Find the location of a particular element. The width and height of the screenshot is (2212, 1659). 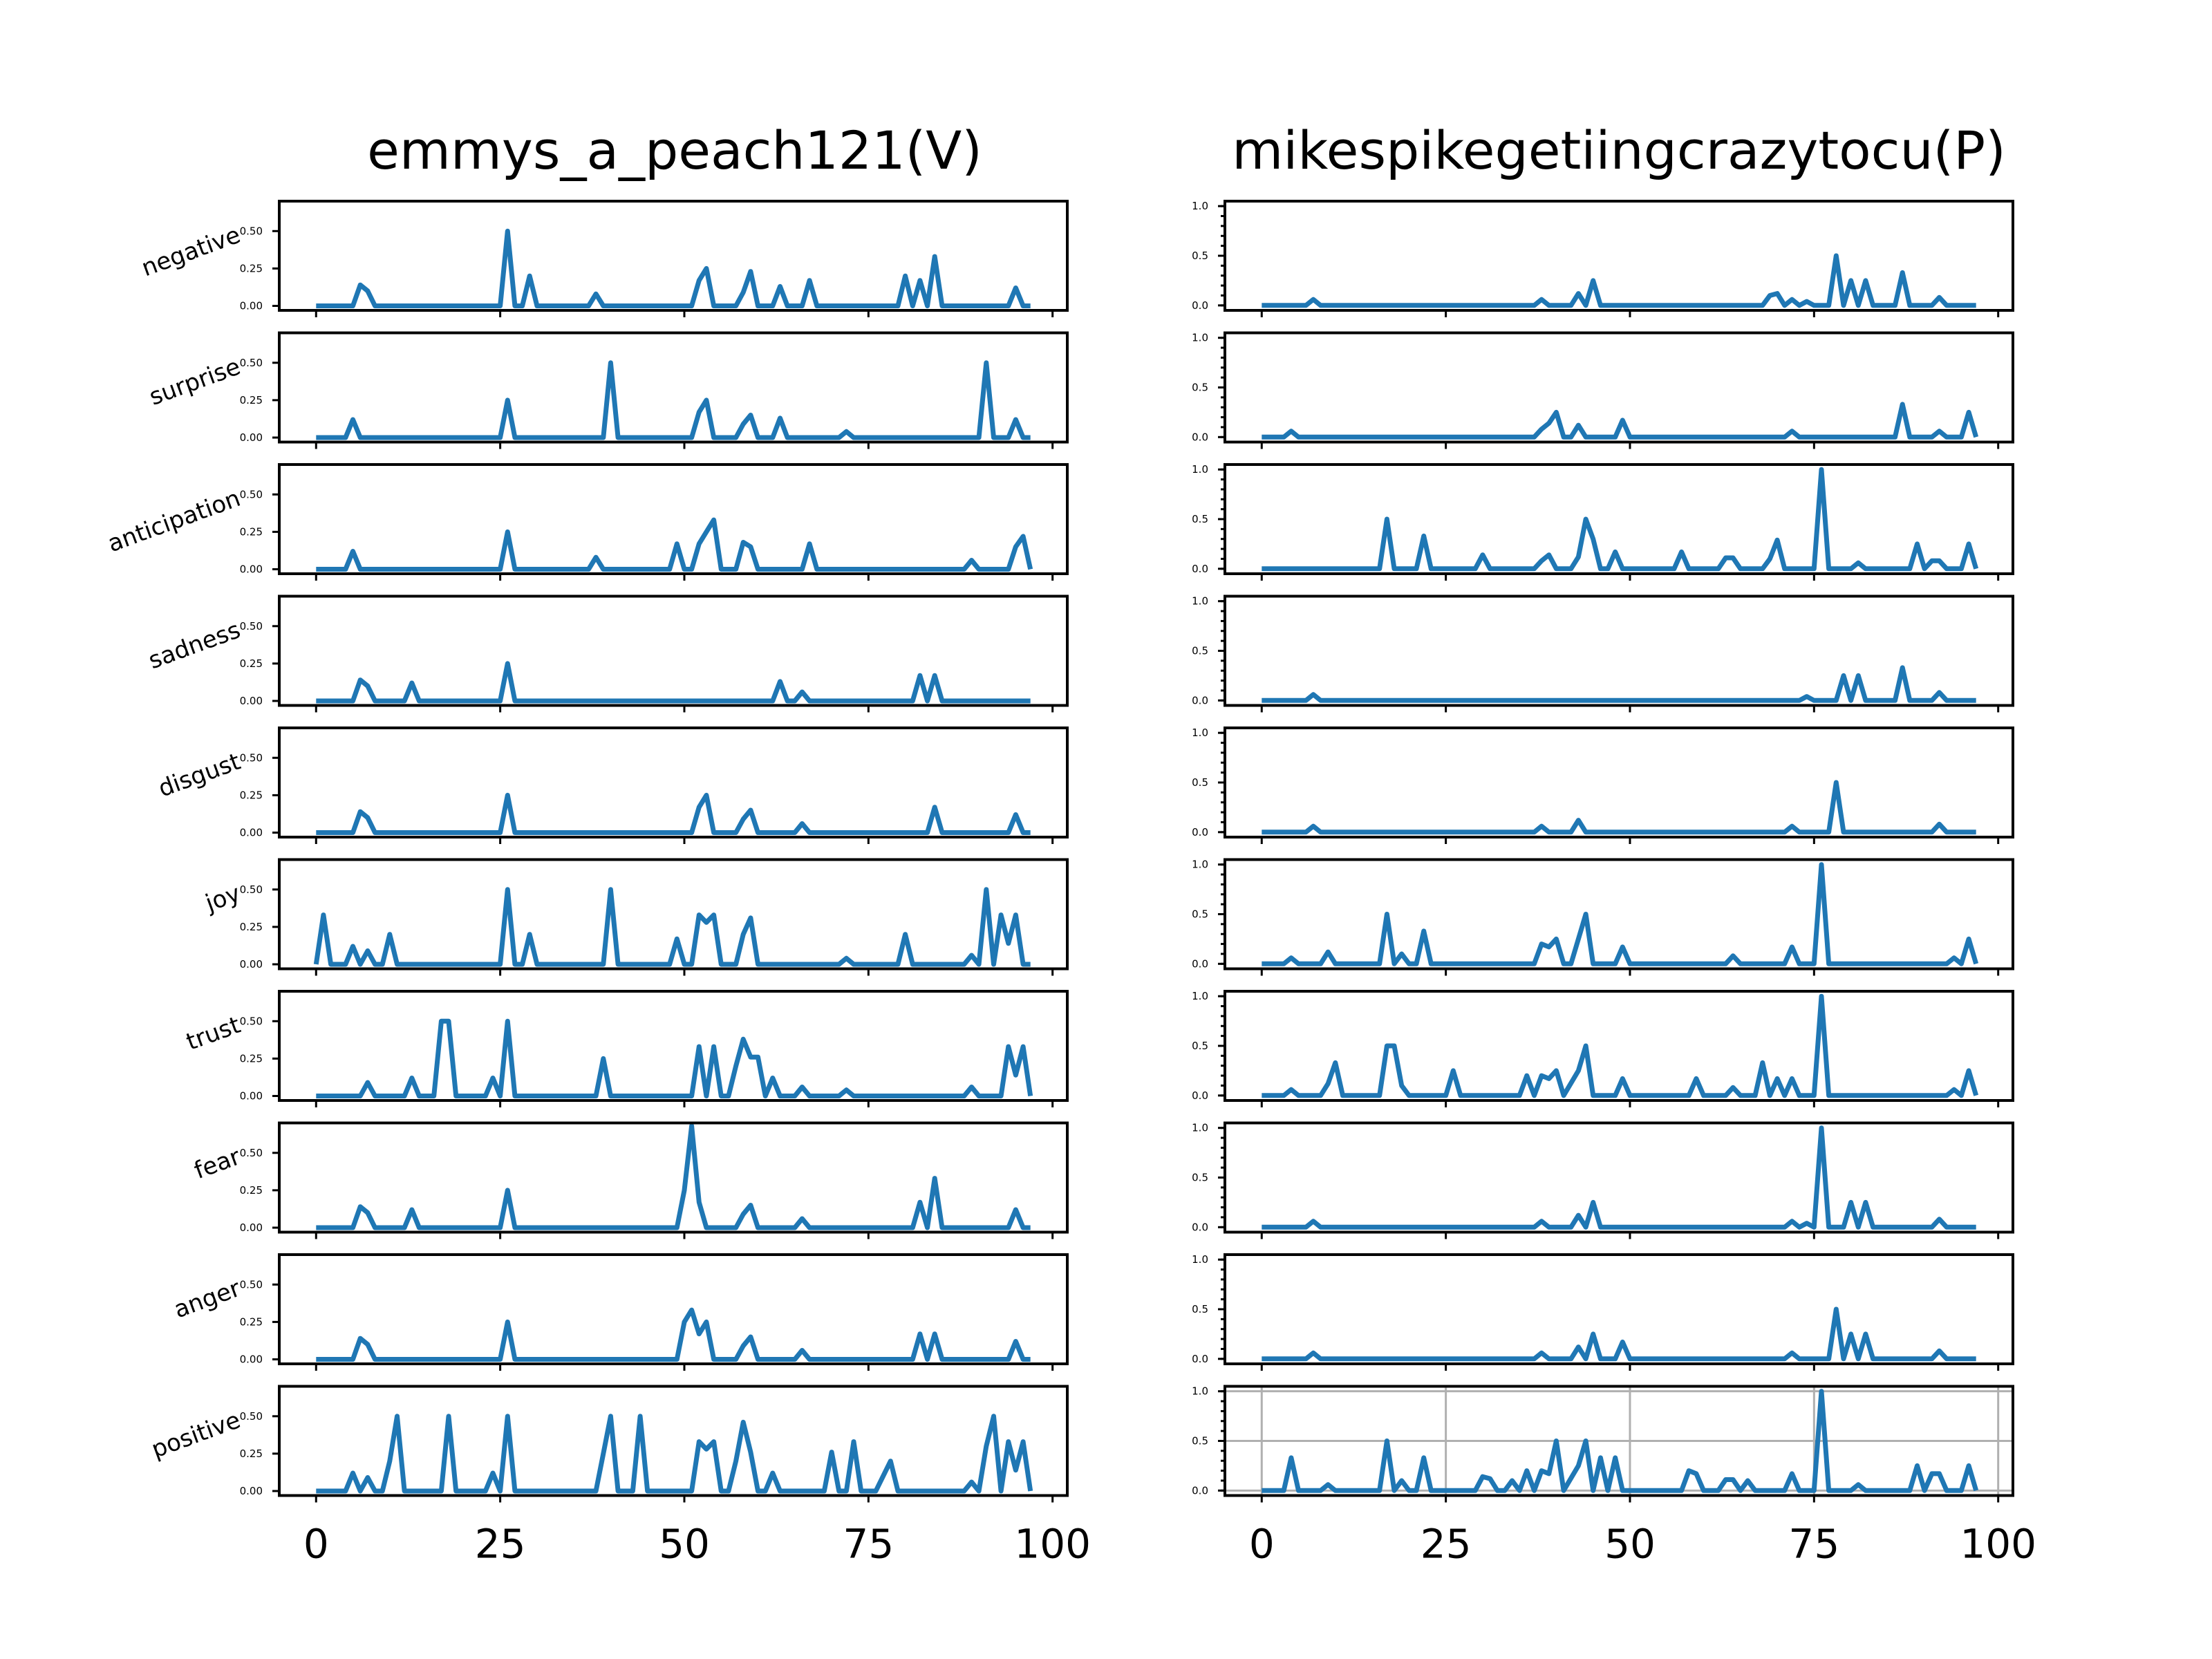

column-title-left: emmys_a_peach121(V) is located at coordinates (674, 150).